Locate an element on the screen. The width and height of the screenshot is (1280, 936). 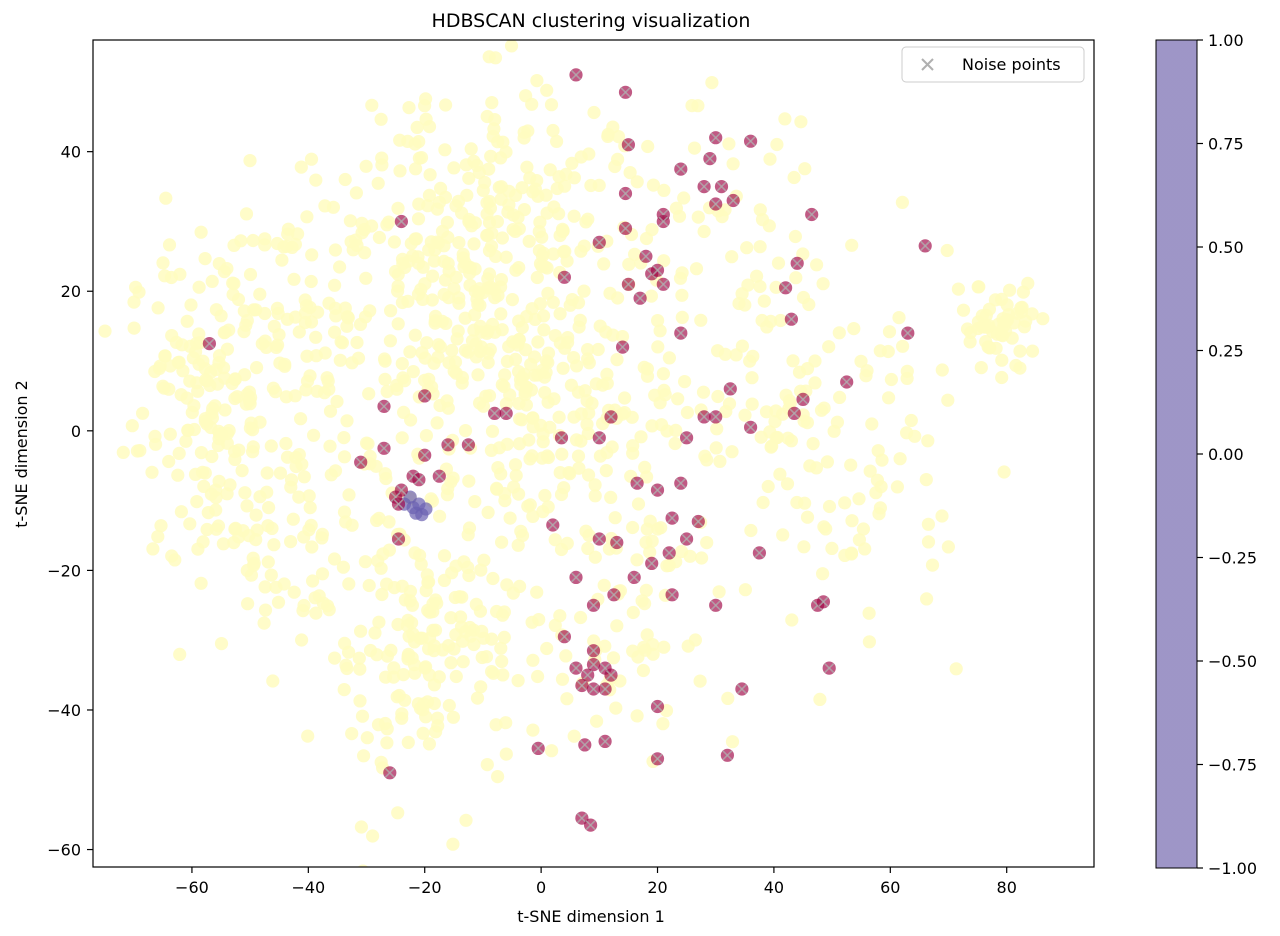
colorbar-tick-label: 0.75 is located at coordinates (1226, 144).